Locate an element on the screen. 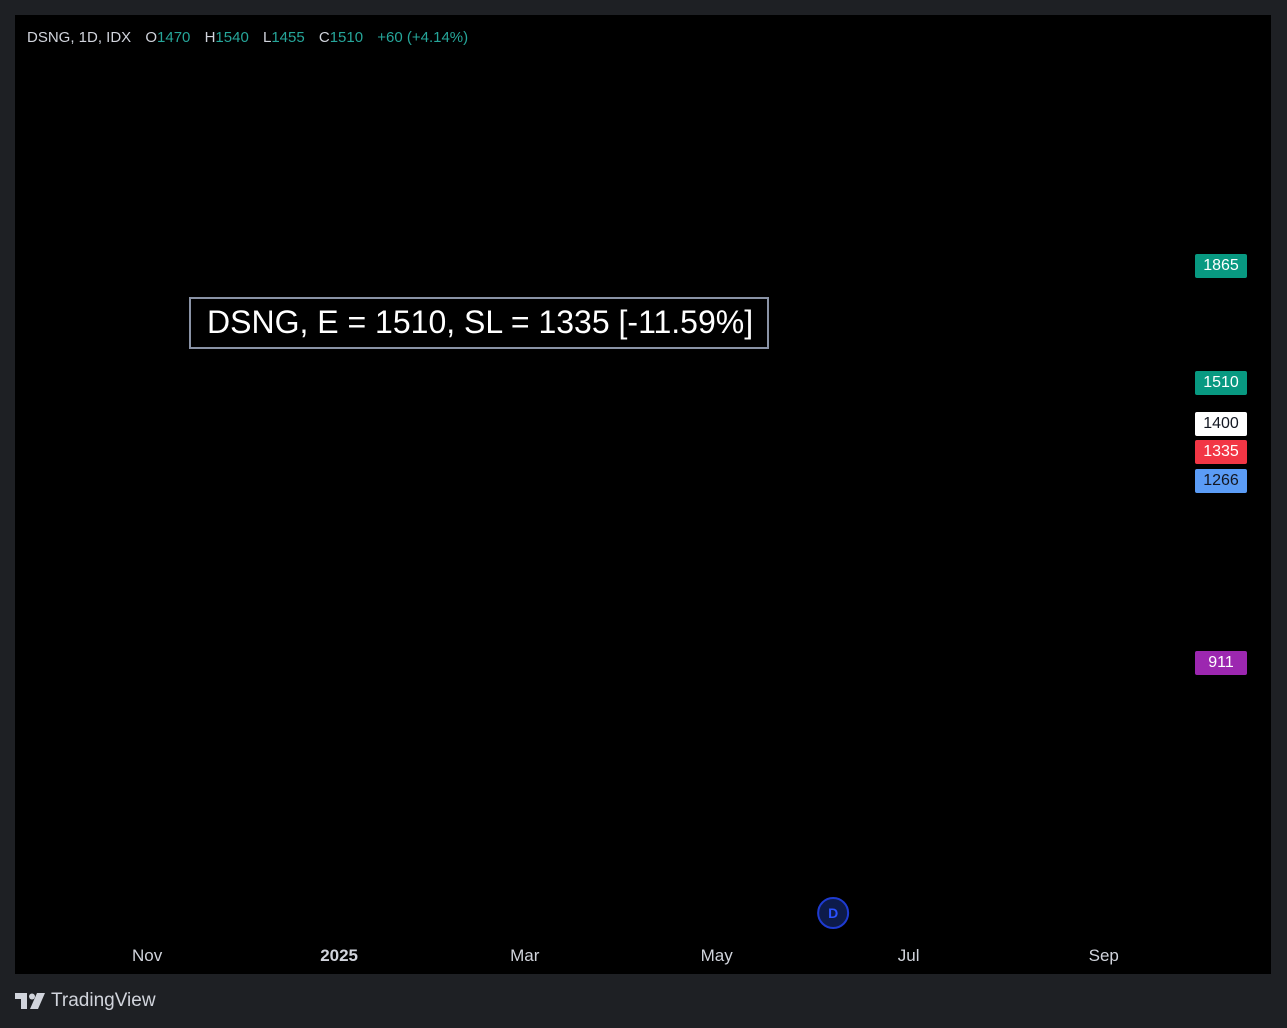  symbol-info: DSNG, 1D, IDX is located at coordinates (79, 37).